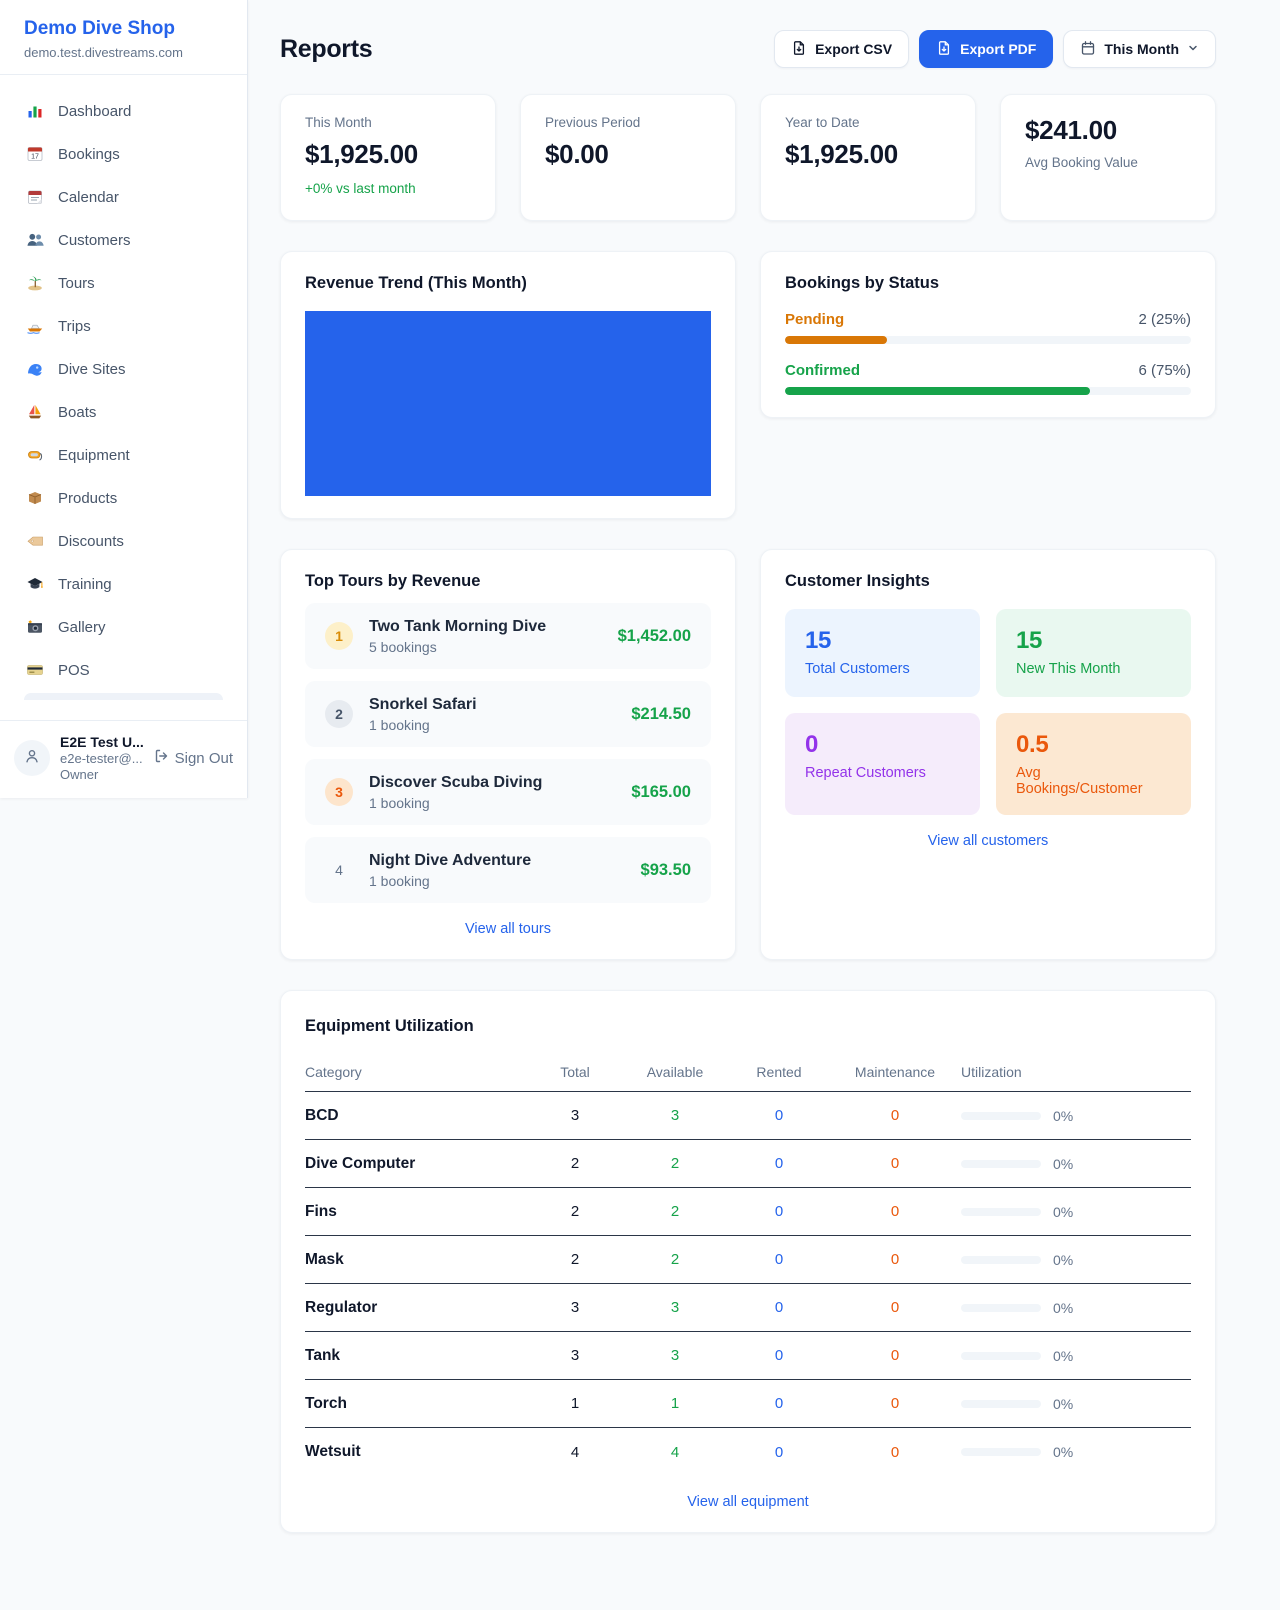  Describe the element at coordinates (748, 1356) in the screenshot. I see `table-row: Tank 3 3 0 0 0%` at that location.